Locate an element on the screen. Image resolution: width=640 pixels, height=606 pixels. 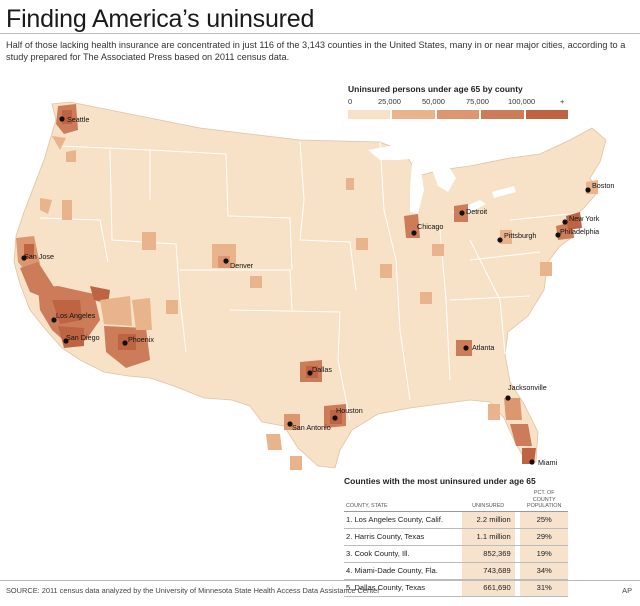
city-label: Detroit is located at coordinates (476, 211).